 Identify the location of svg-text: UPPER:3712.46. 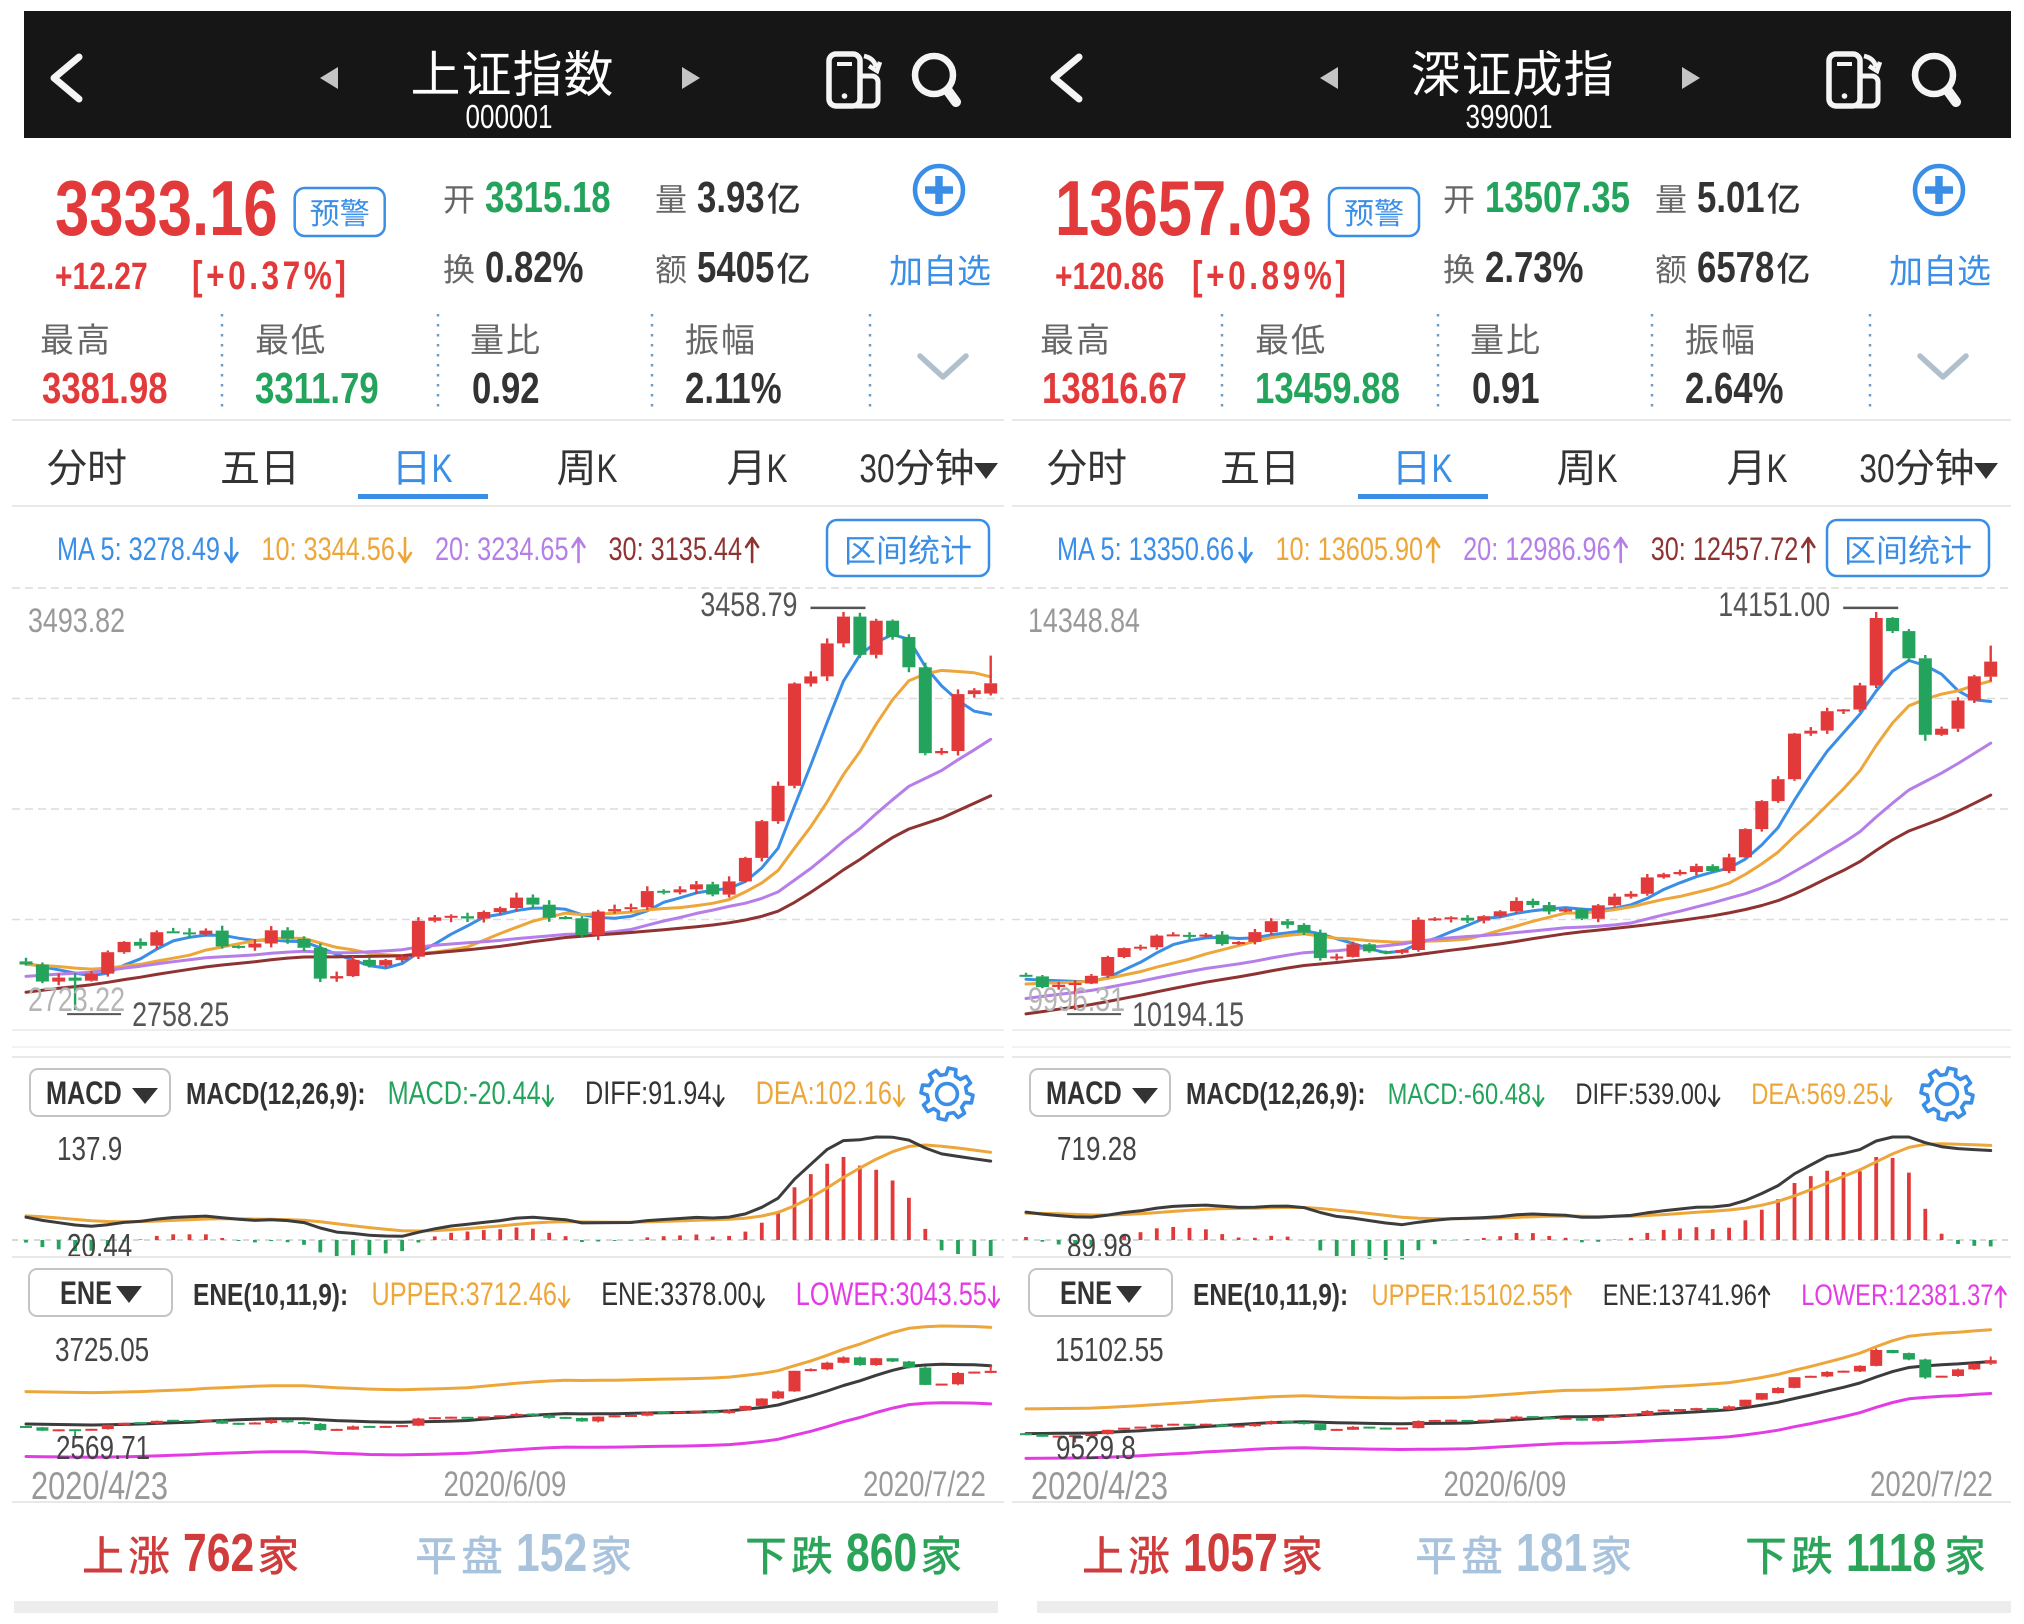
(464, 1295).